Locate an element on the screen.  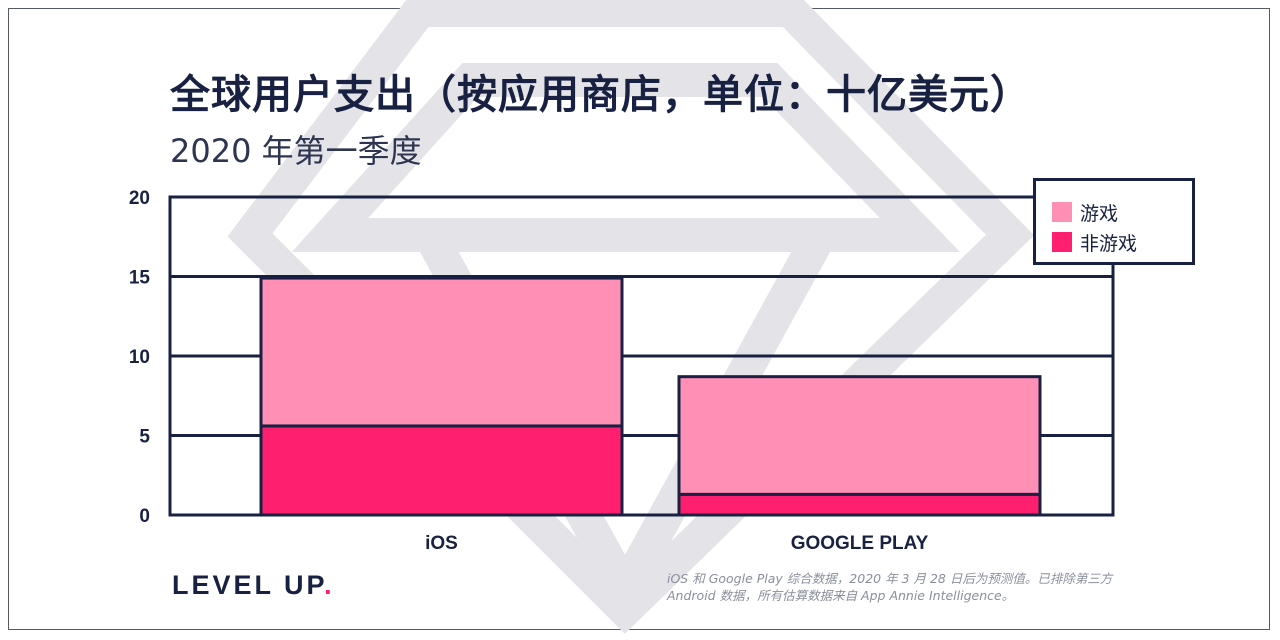
y-tick-label-20: 20 is located at coordinates (139, 198).